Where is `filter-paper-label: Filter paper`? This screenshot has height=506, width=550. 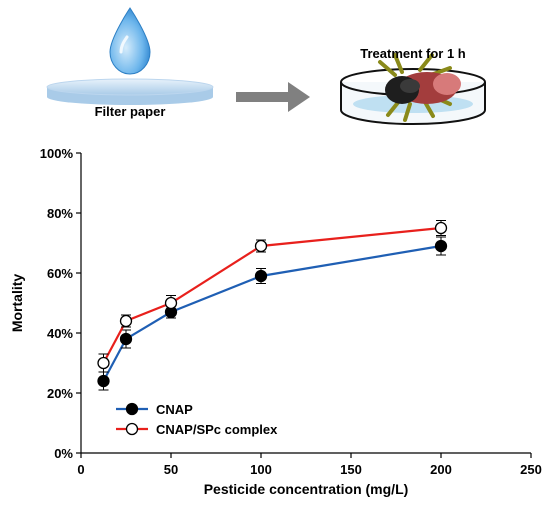
filter-paper-label: Filter paper is located at coordinates (130, 111).